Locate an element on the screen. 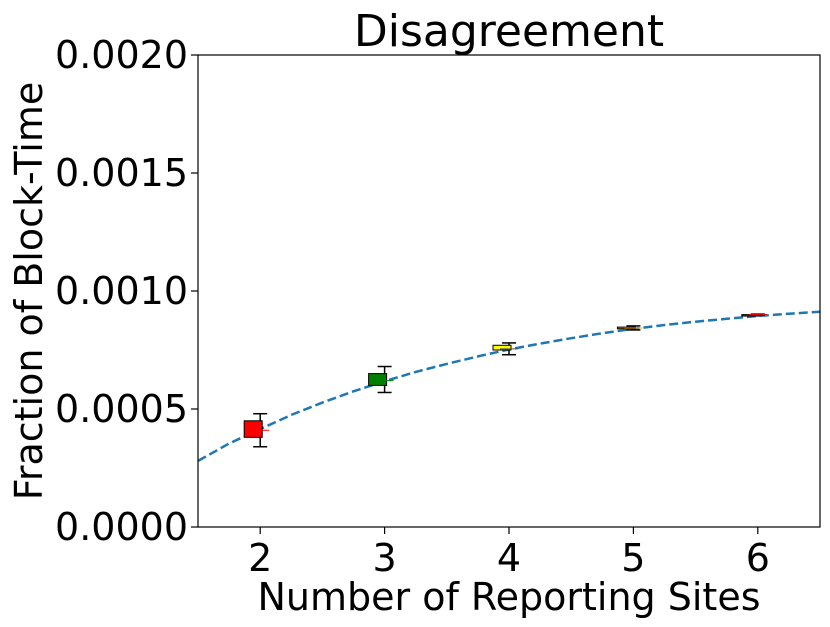  y-tick-label: 0.0010 is located at coordinates (121, 291).